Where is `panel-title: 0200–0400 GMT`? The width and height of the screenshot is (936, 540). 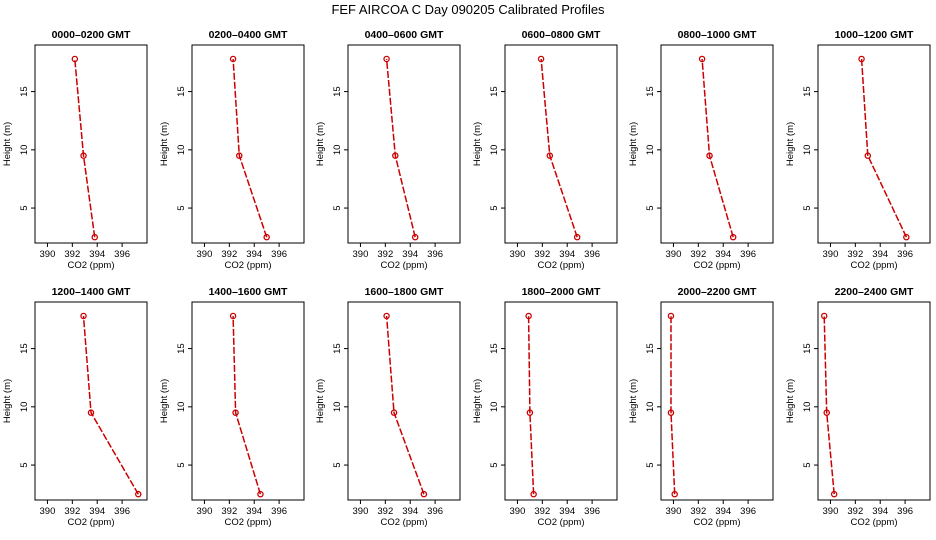
panel-title: 0200–0400 GMT is located at coordinates (248, 35).